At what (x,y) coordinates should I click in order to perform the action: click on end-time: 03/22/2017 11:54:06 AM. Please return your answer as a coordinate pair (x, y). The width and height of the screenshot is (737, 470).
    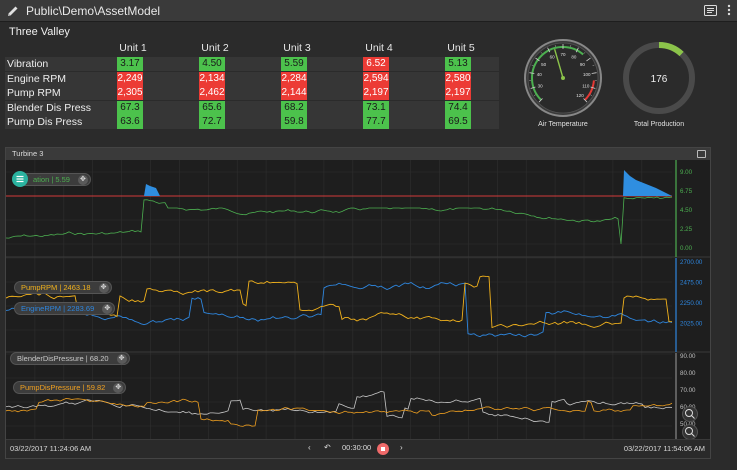
    Looking at the image, I should click on (664, 448).